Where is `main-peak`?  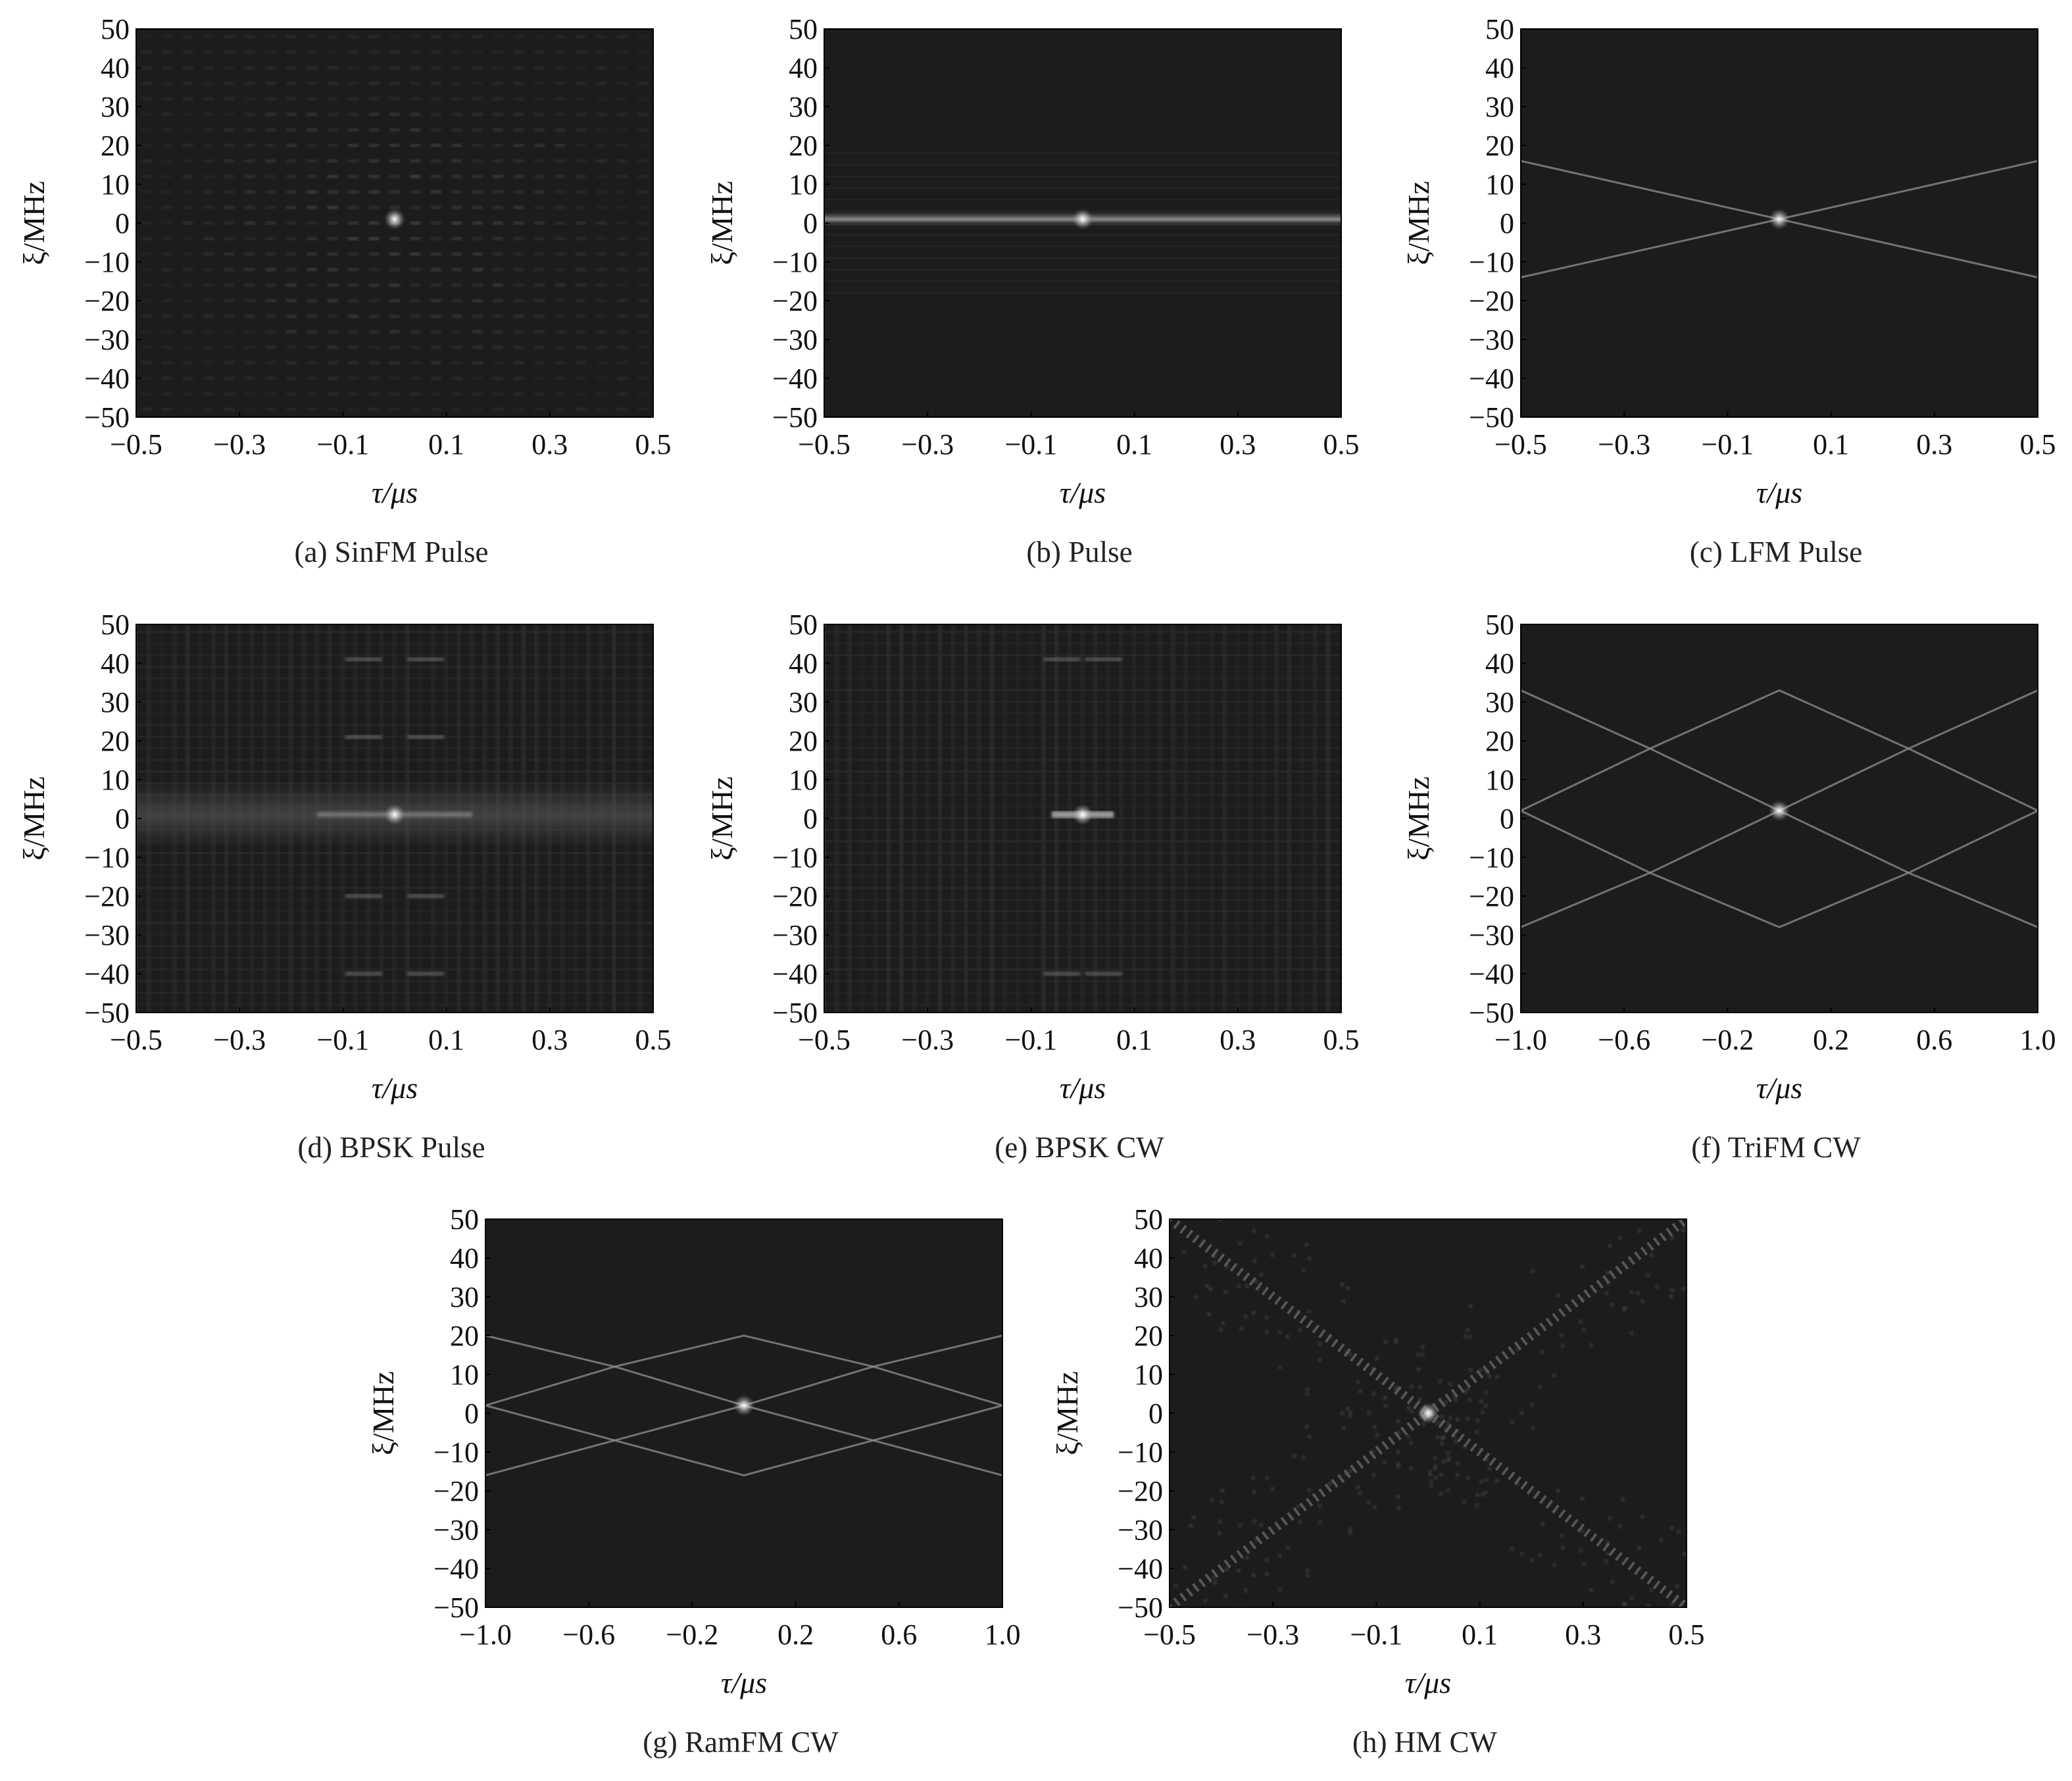
main-peak is located at coordinates (1428, 1413).